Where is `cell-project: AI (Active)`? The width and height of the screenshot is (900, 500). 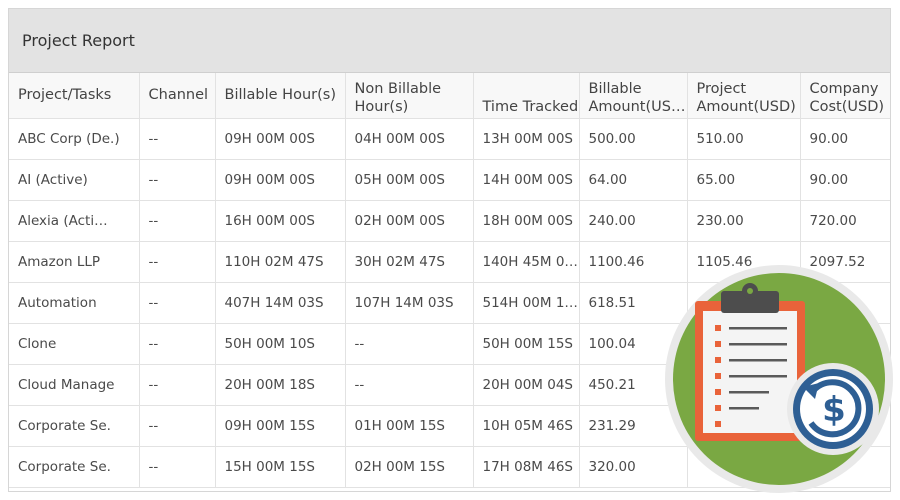
cell-project: AI (Active) is located at coordinates (74, 180).